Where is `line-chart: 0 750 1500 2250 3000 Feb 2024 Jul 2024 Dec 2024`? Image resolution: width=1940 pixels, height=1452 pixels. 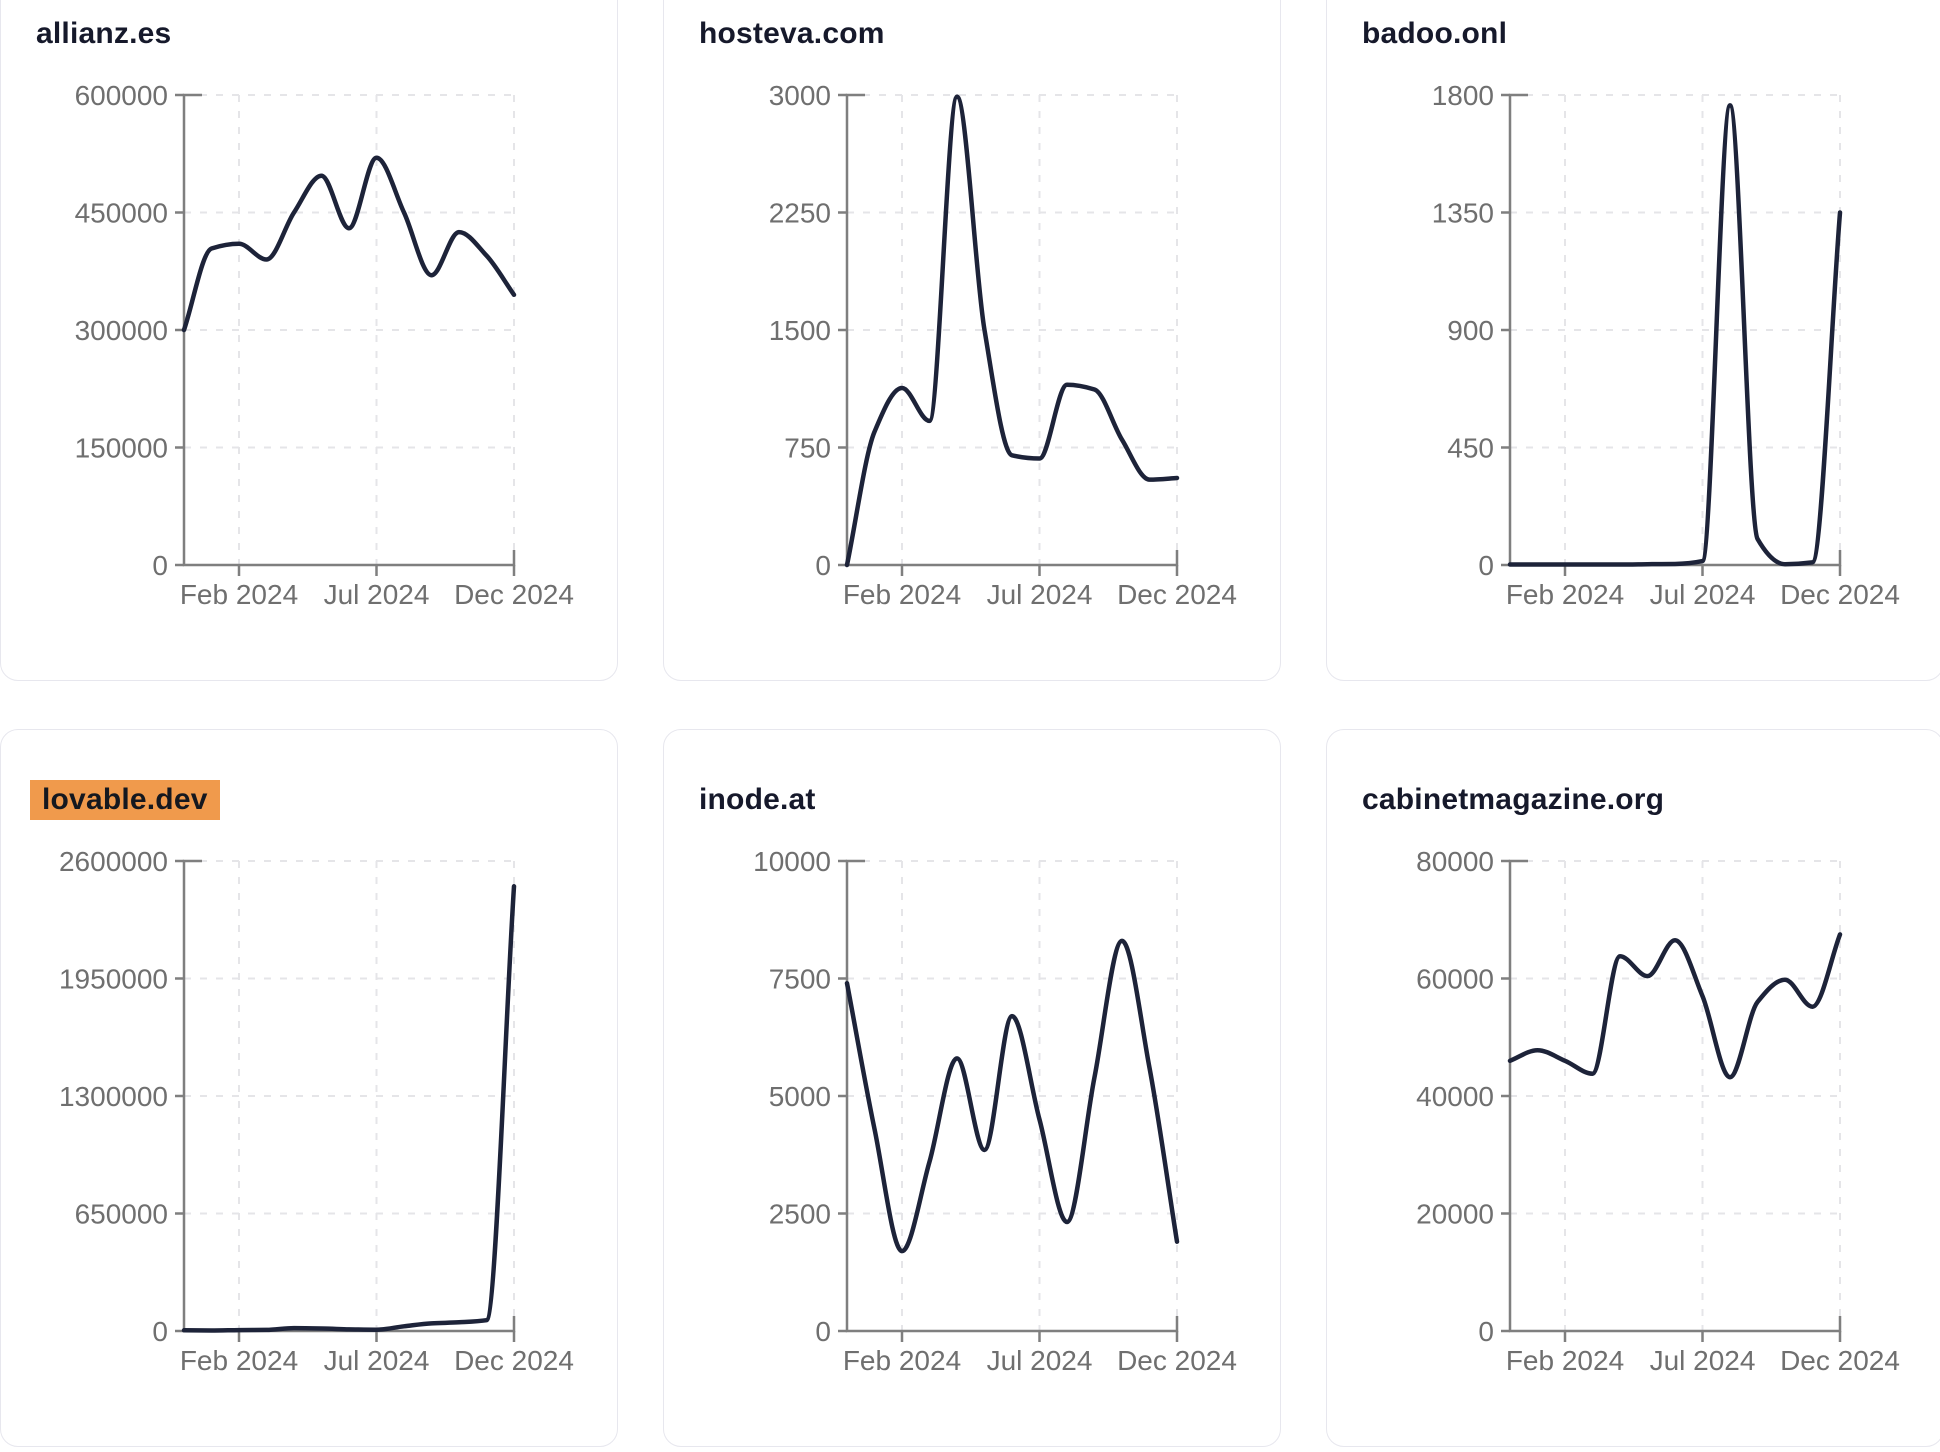 line-chart: 0 750 1500 2250 3000 Feb 2024 Jul 2024 Dec 2024 is located at coordinates (1003, 345).